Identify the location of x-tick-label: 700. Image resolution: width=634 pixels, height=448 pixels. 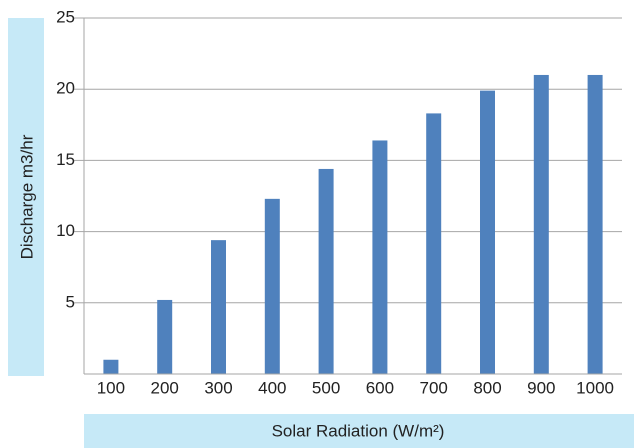
(434, 388).